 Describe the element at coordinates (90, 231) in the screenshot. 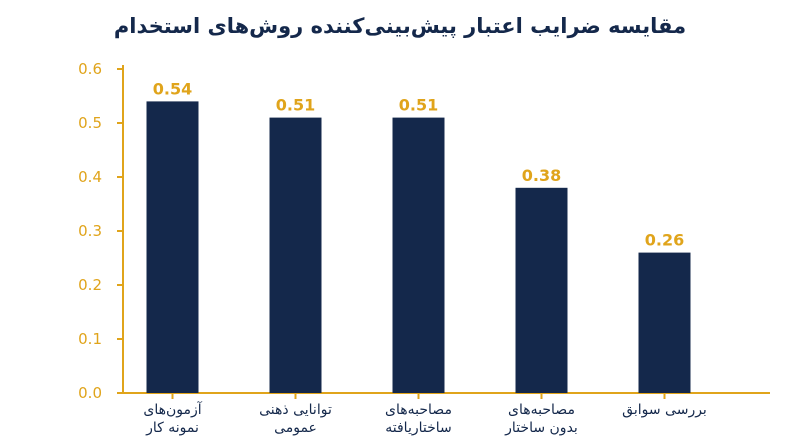

I see `y-tick-label: 0.3` at that location.